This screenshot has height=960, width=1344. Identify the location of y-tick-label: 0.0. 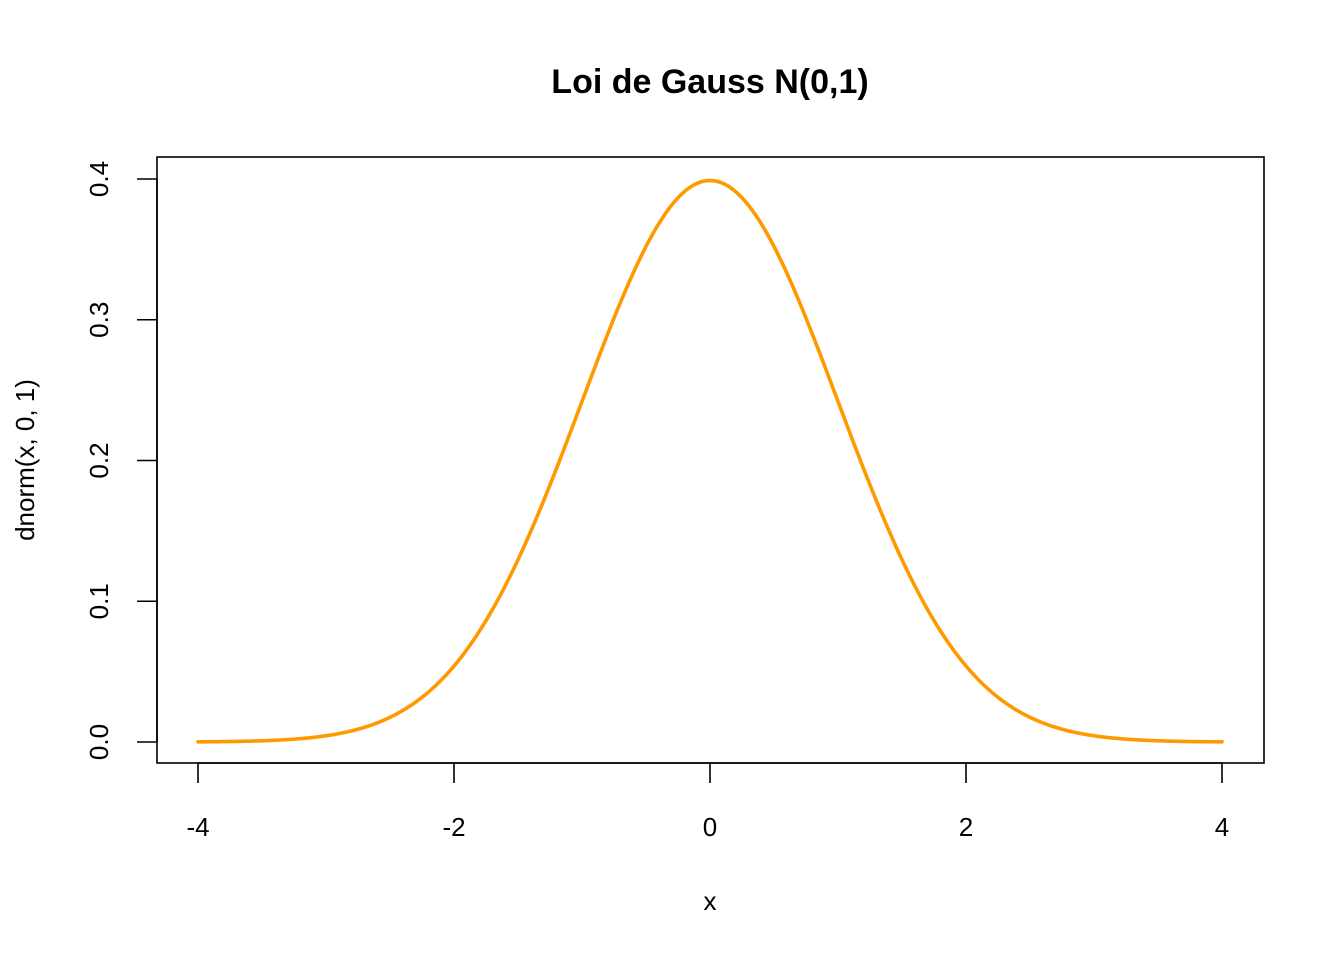
(99, 742).